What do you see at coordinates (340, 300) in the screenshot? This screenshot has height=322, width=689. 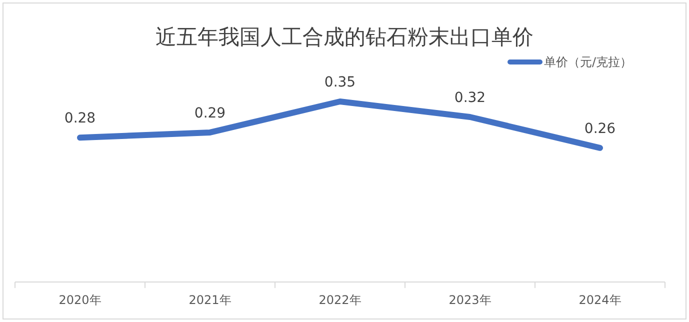 I see `x-tick-label: 2022年` at bounding box center [340, 300].